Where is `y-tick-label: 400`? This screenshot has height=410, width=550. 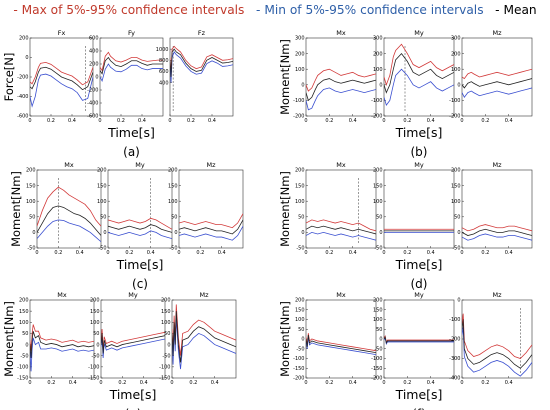 y-tick-label: 400 is located at coordinates (94, 52).